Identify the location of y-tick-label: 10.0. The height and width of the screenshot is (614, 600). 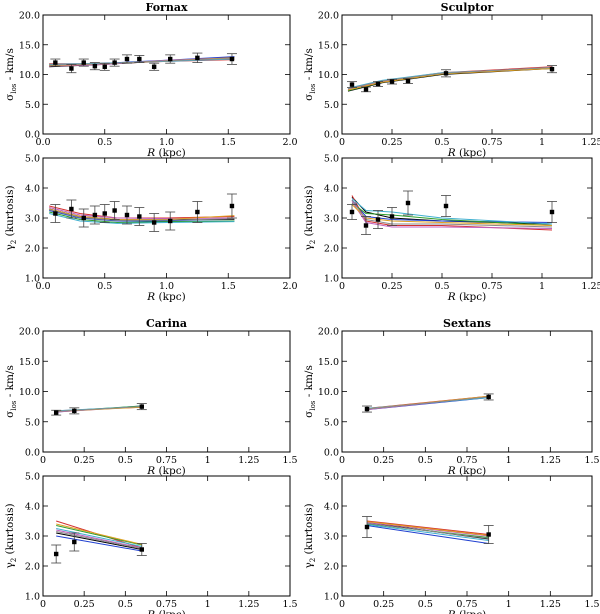
(29, 392).